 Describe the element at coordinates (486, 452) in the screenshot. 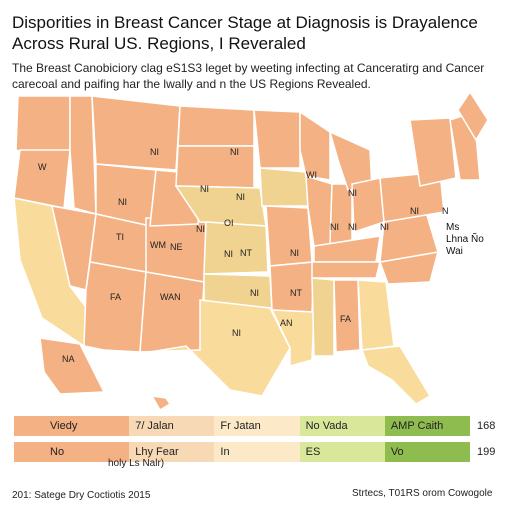

I see `legend-row-value: 199` at that location.